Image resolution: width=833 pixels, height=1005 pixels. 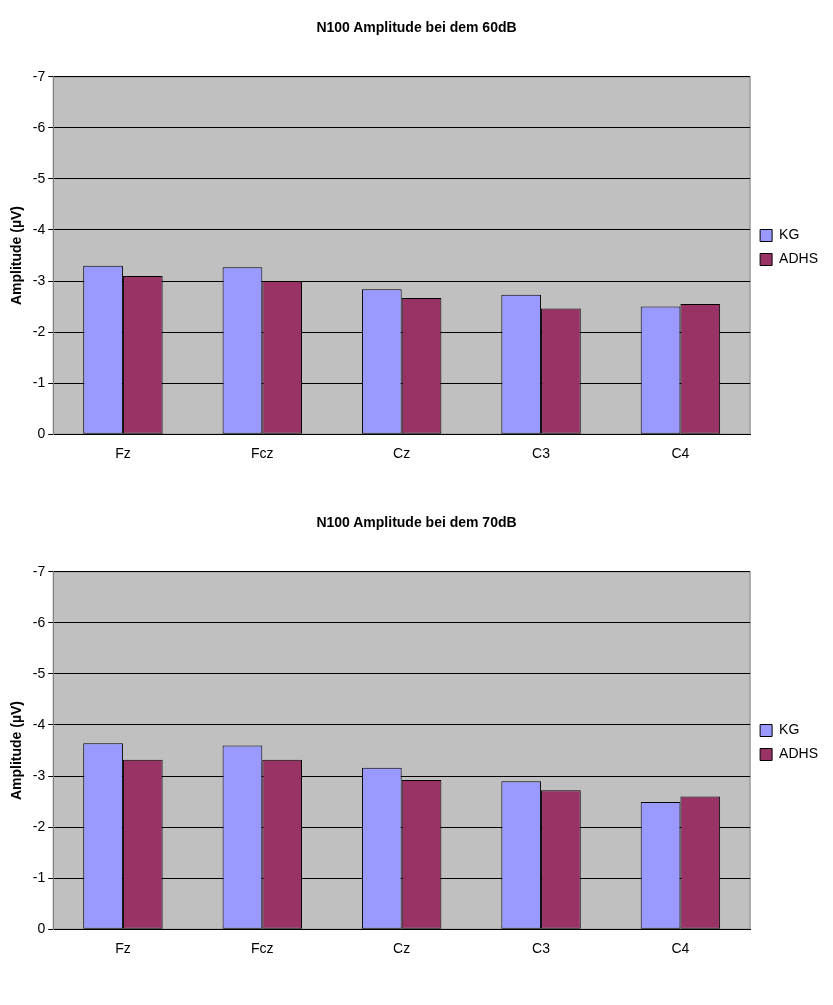 What do you see at coordinates (416, 27) in the screenshot?
I see `chart-title: N100 Amplitude bei dem 60dB` at bounding box center [416, 27].